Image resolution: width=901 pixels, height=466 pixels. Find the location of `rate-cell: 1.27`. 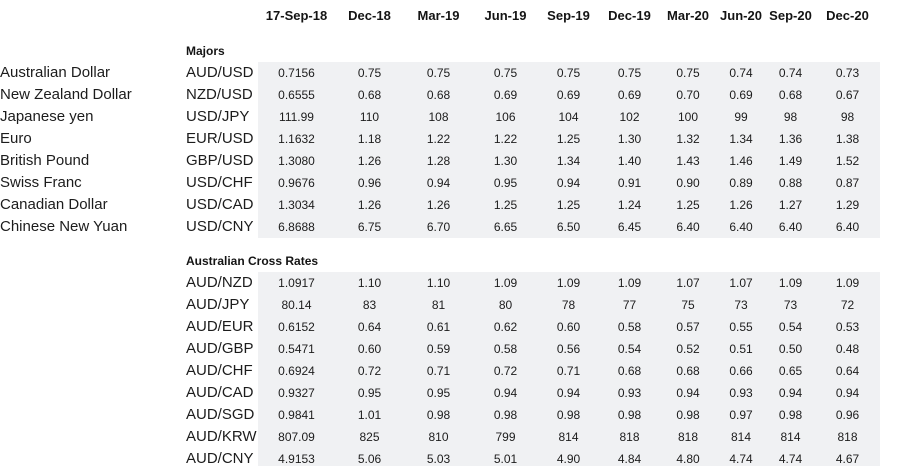

rate-cell: 1.27 is located at coordinates (790, 205).